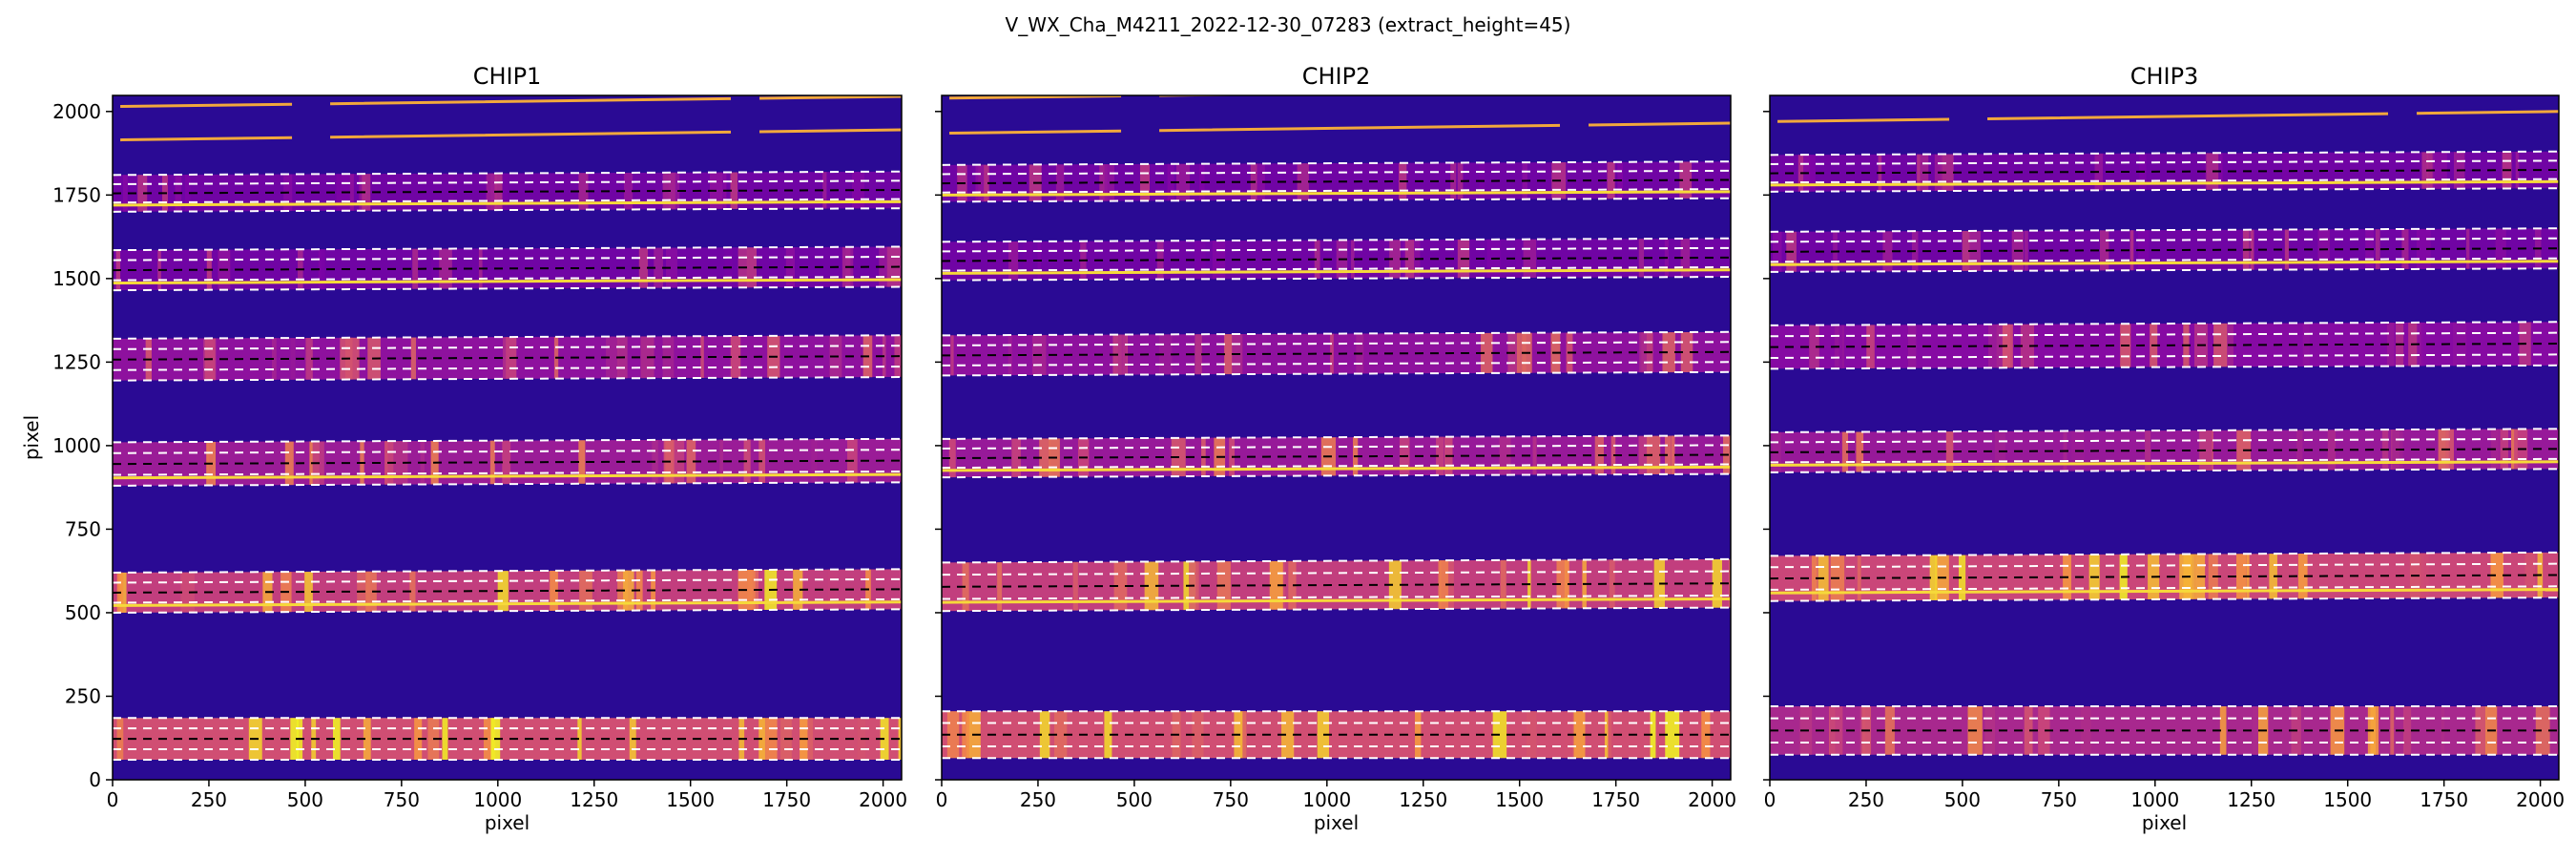 Image resolution: width=2576 pixels, height=859 pixels. Describe the element at coordinates (1134, 799) in the screenshot. I see `x-tick-label: 500` at that location.